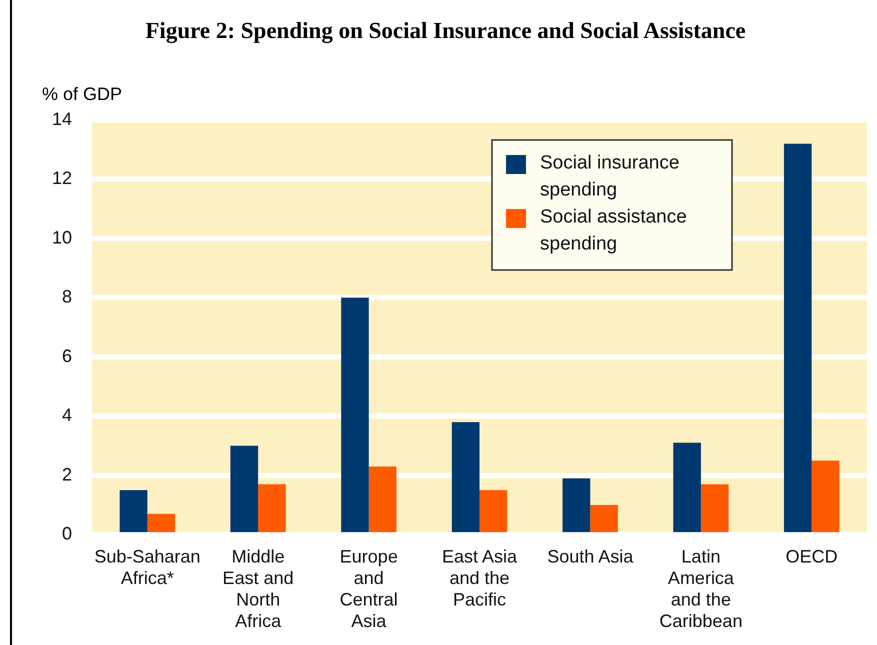  Describe the element at coordinates (445, 31) in the screenshot. I see `chart-title: Figure 2: Spending on Social Insurance and Social Assistance` at that location.